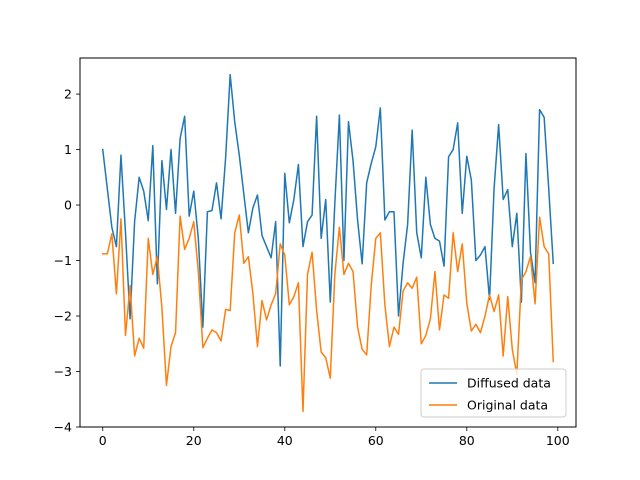 Image resolution: width=640 pixels, height=480 pixels. I want to click on y-axis: 2 1 0 −1 −2 −3 −4, so click(67, 261).